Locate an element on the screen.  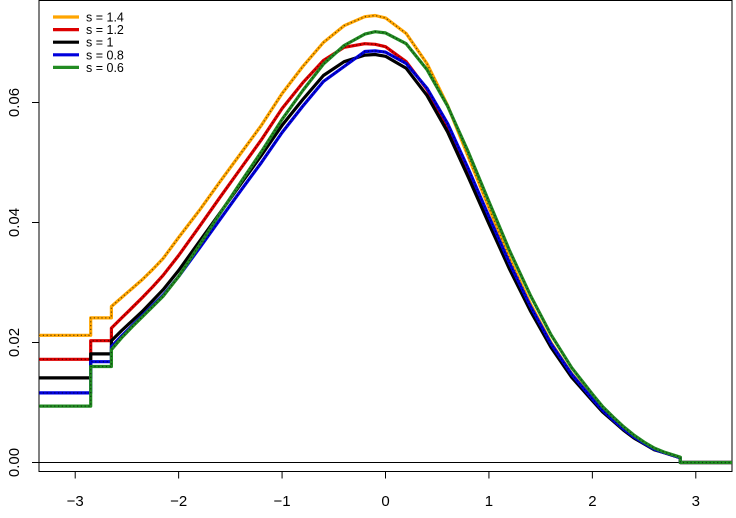
y-axis: 0.00 0.02 0.04 0.06 is located at coordinates (22, 282).